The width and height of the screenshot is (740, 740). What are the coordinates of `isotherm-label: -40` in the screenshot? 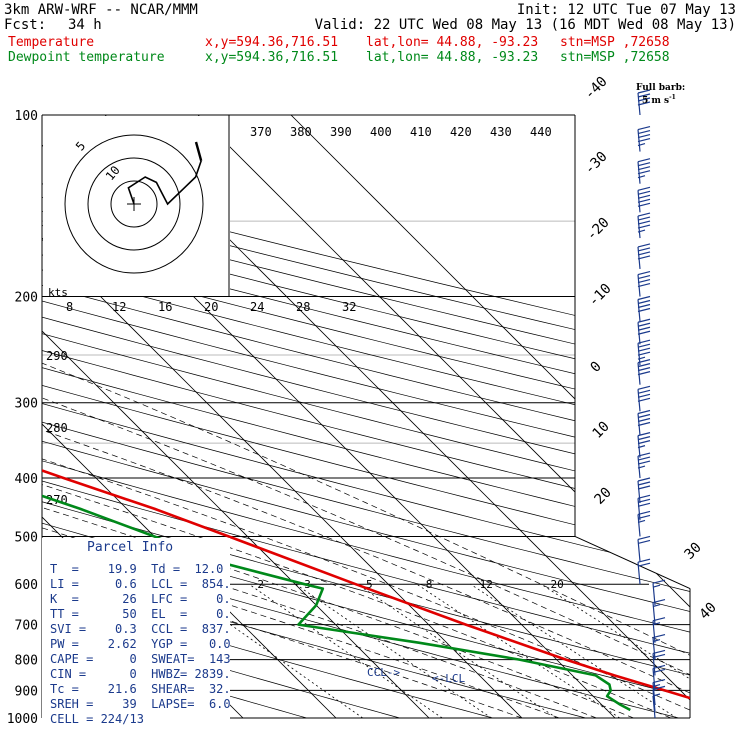 It's located at (596, 88).